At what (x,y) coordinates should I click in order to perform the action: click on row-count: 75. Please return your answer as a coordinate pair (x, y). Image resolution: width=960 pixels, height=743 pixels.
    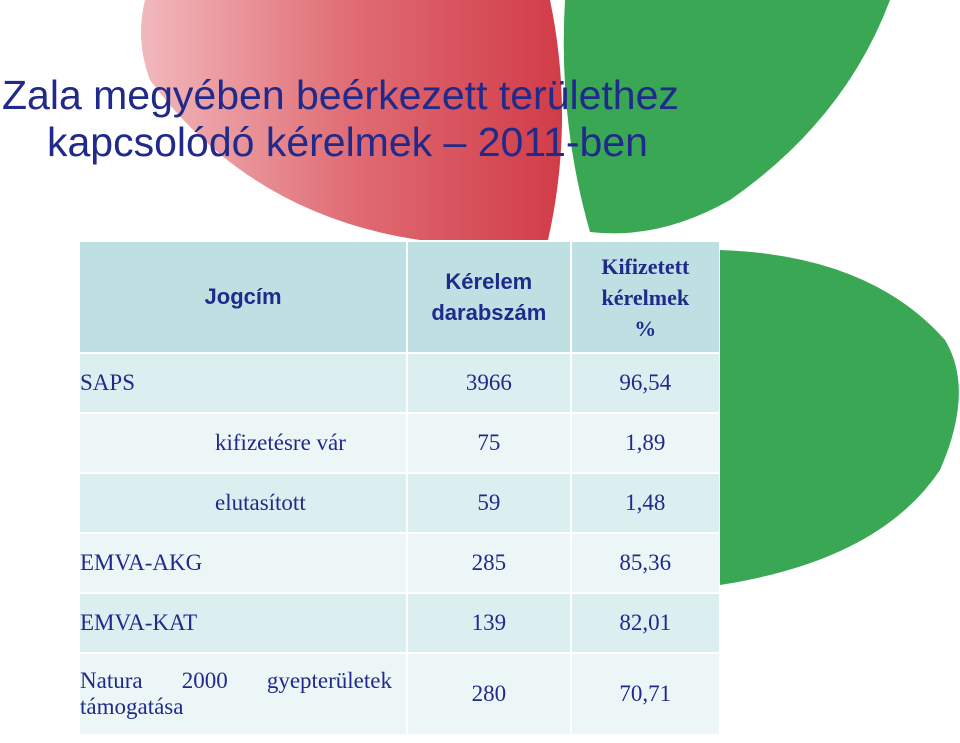
    Looking at the image, I should click on (489, 443).